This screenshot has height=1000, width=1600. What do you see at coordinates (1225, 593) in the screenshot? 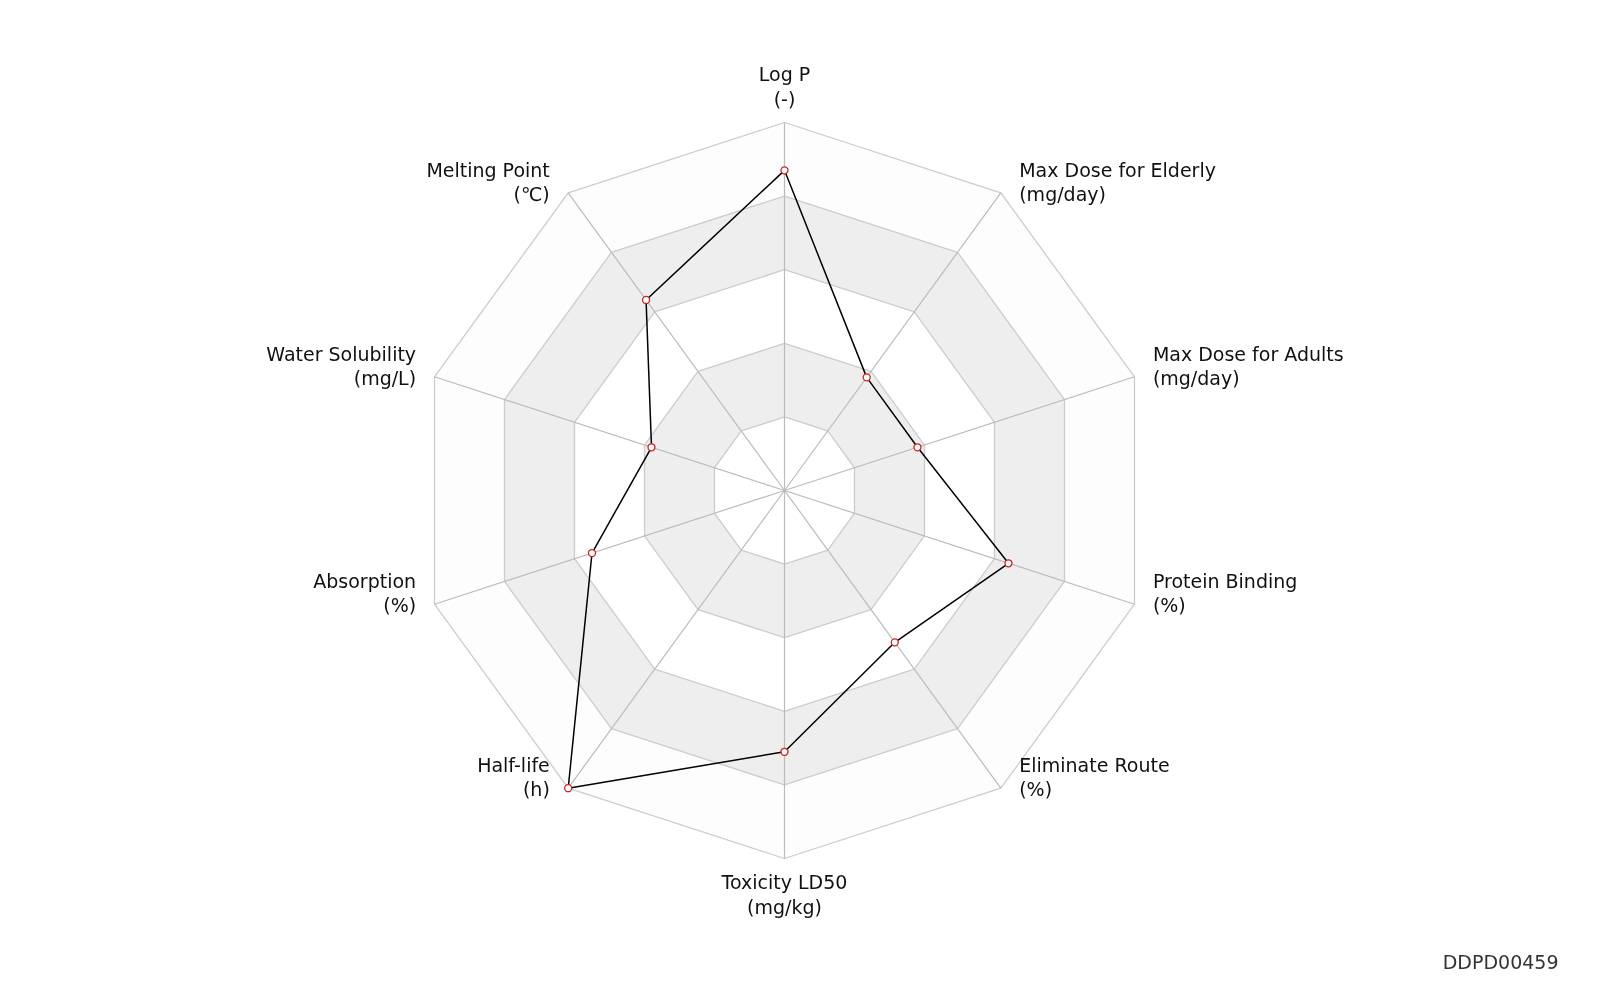
I see `spoke-label: Protein Binding (%)` at bounding box center [1225, 593].